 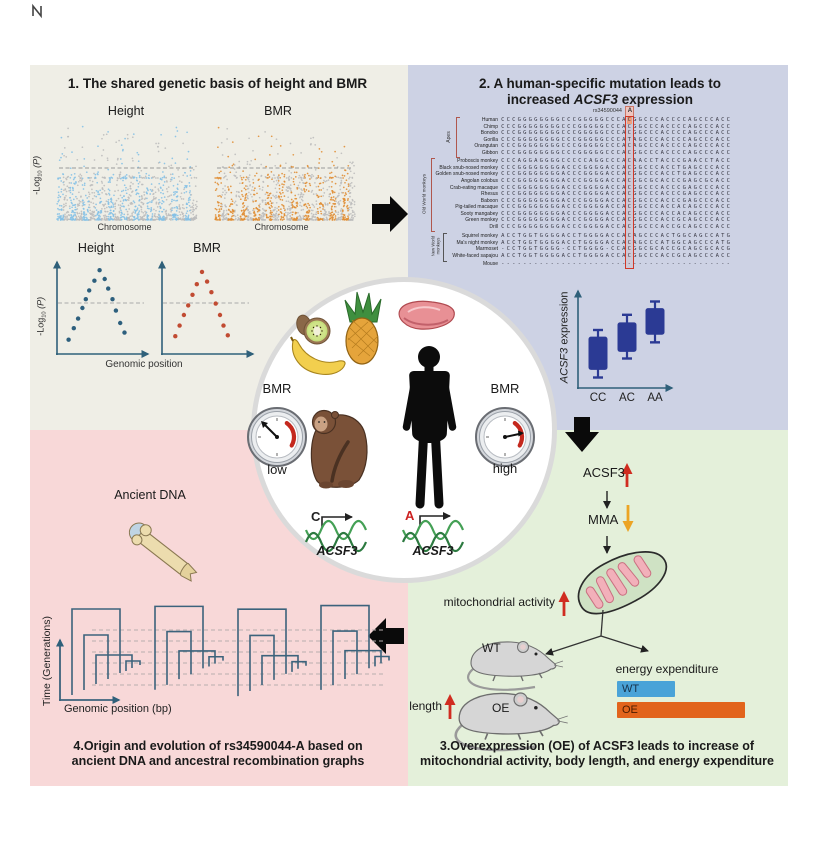 I want to click on boxplot-category-CC: CC, so click(x=598, y=398).